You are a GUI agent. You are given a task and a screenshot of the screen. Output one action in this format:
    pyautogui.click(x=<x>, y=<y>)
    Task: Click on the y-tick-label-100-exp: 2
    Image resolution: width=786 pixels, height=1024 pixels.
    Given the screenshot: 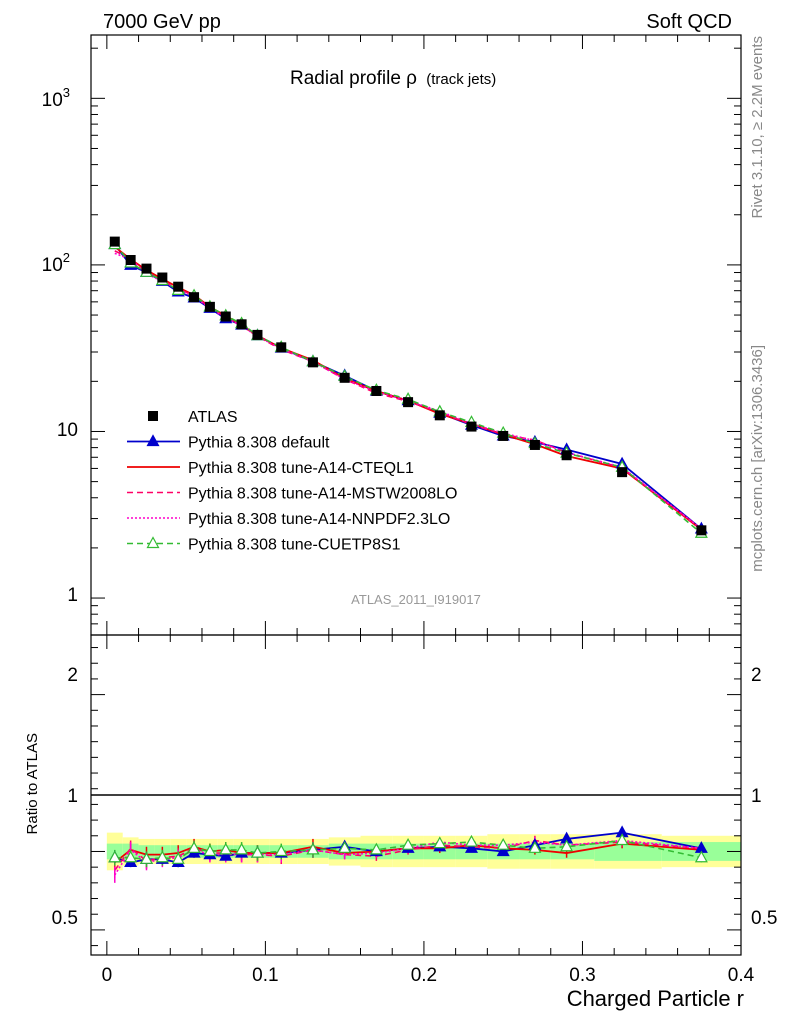 What is the action you would take?
    pyautogui.click(x=66, y=257)
    